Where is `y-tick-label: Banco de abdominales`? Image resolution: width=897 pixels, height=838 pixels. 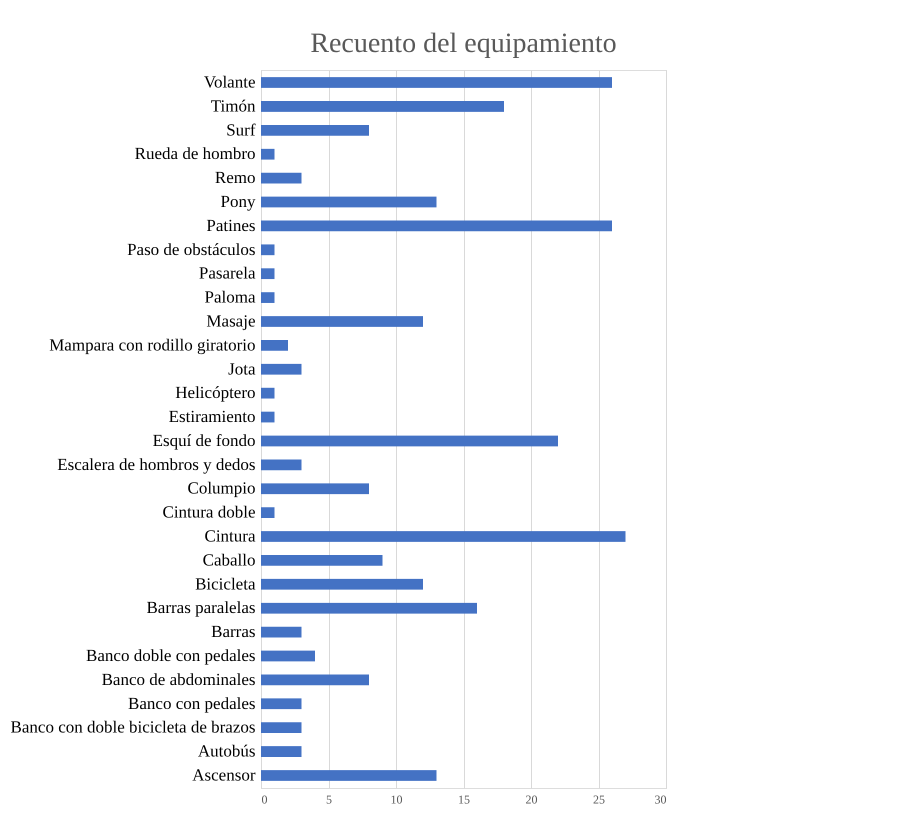
y-tick-label: Banco de abdominales is located at coordinates (179, 679).